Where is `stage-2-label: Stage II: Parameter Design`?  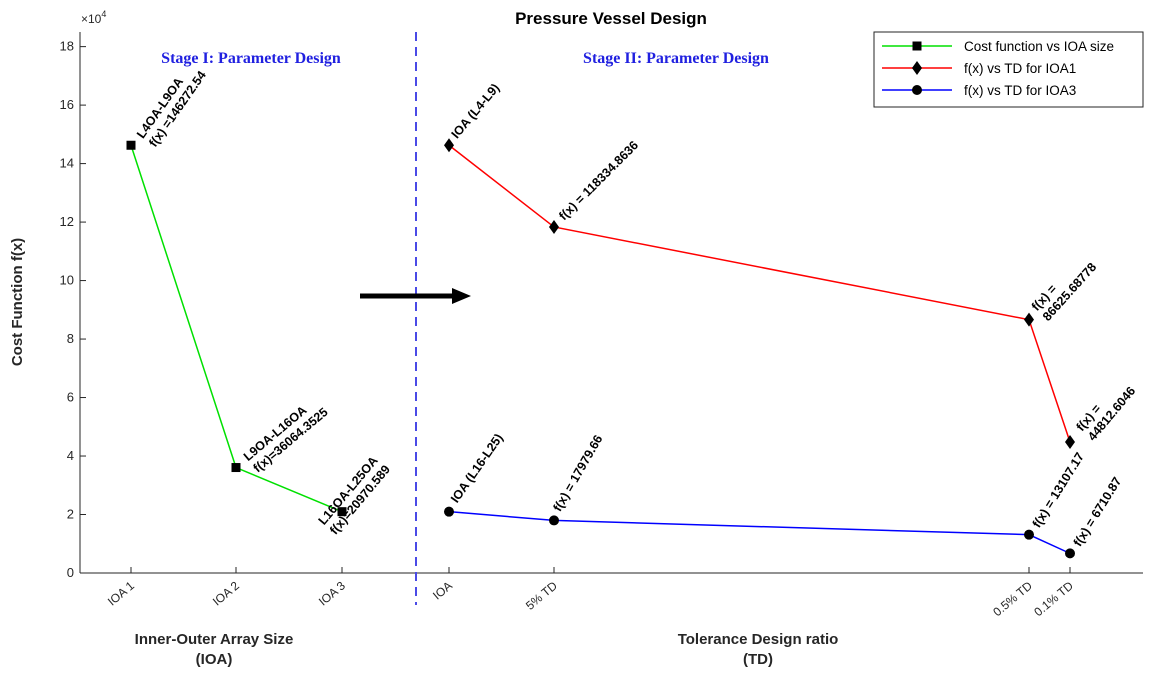 stage-2-label: Stage II: Parameter Design is located at coordinates (676, 58).